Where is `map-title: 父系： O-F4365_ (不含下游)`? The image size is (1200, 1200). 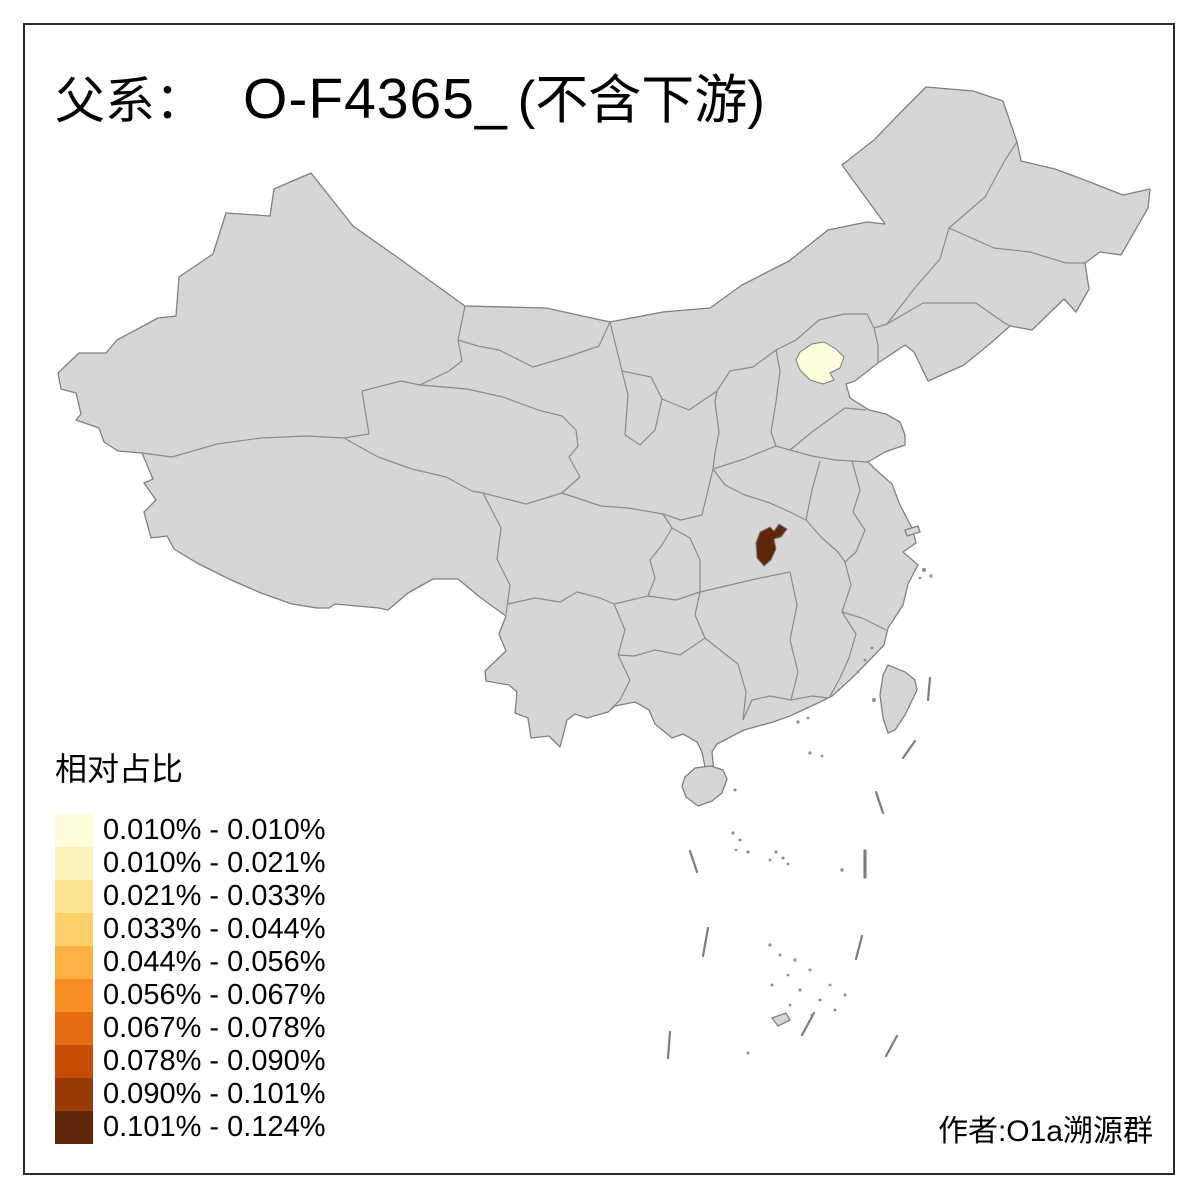
map-title: 父系： O-F4365_ (不含下游) is located at coordinates (410, 96).